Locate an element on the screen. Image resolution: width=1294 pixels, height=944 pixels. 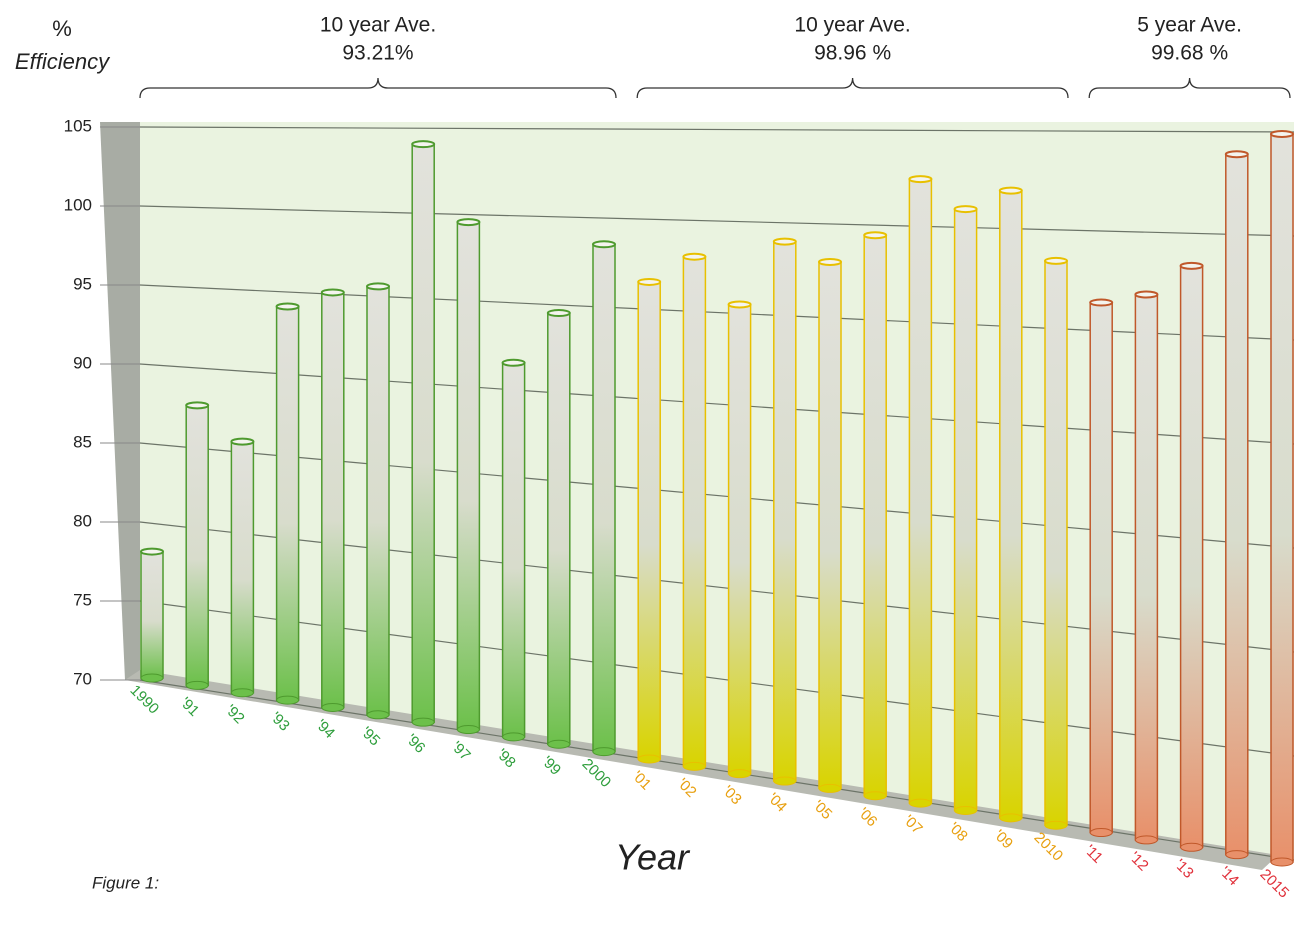
x-tick-label: '96 is located at coordinates (416, 744).